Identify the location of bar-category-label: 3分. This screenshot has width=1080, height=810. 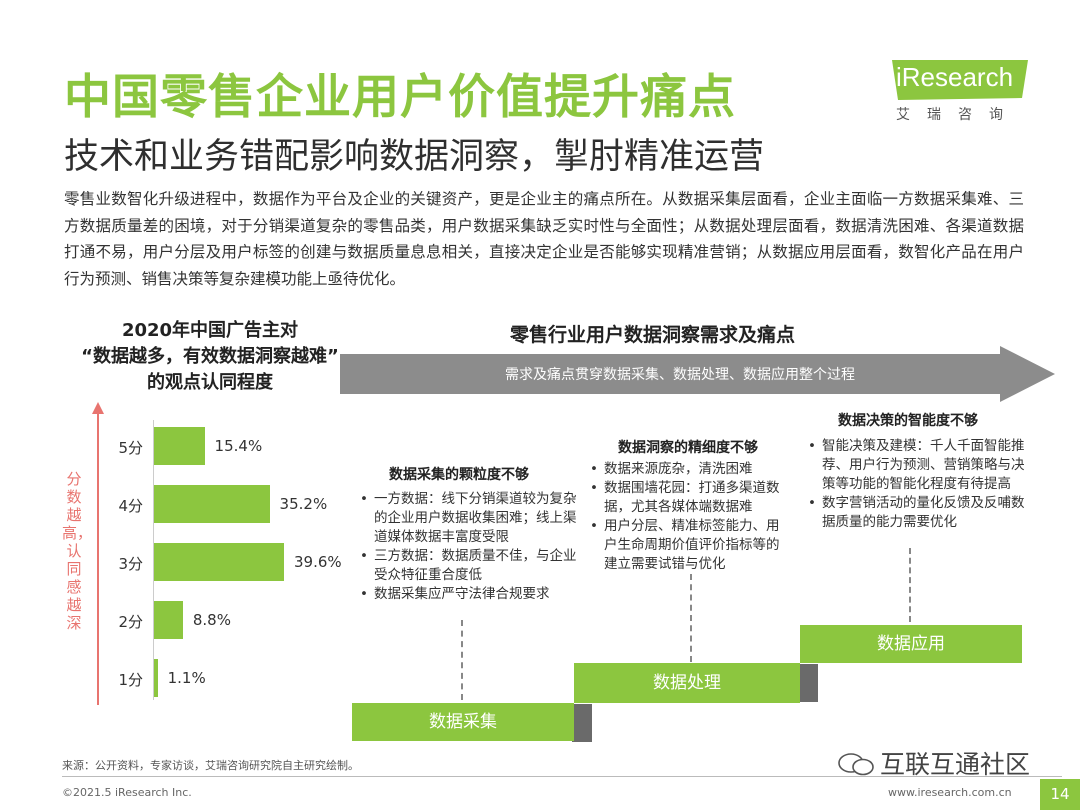
(130, 564).